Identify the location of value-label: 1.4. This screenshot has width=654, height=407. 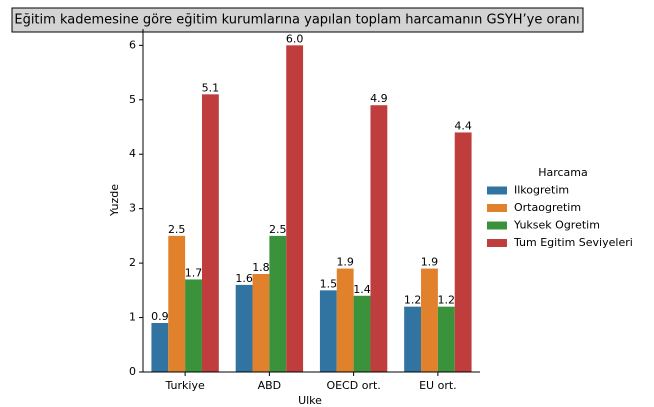
(362, 289).